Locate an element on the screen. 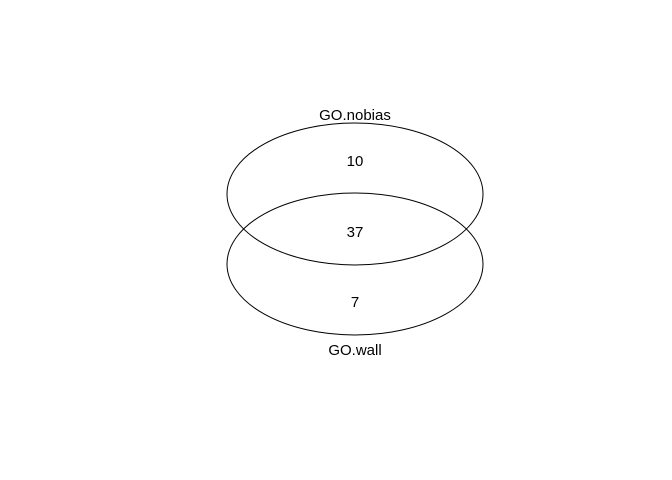  count-intersection: 37 is located at coordinates (355, 232).